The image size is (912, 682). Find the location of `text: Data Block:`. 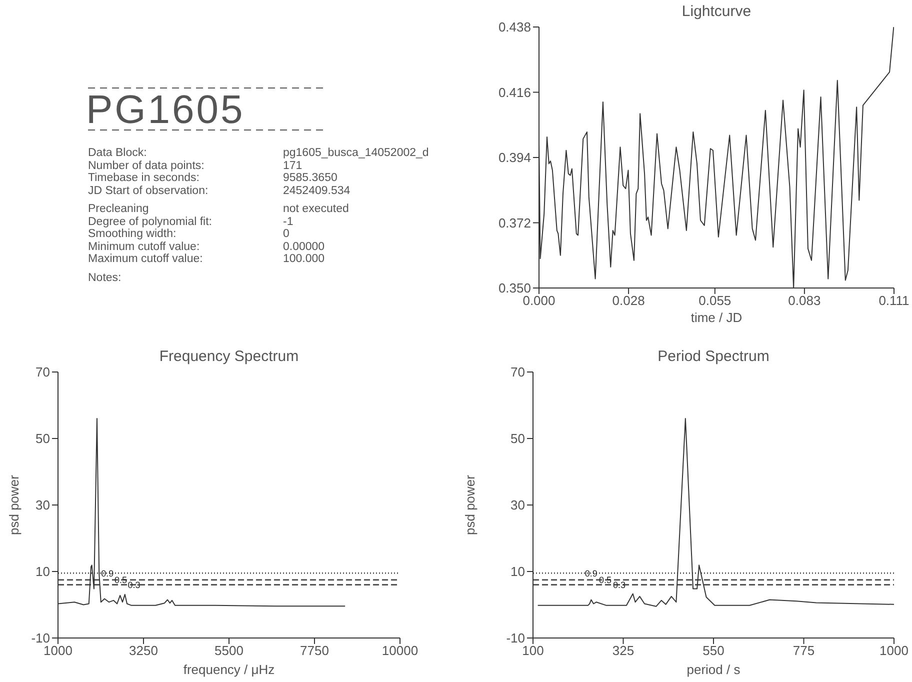

text: Data Block: is located at coordinates (118, 153).